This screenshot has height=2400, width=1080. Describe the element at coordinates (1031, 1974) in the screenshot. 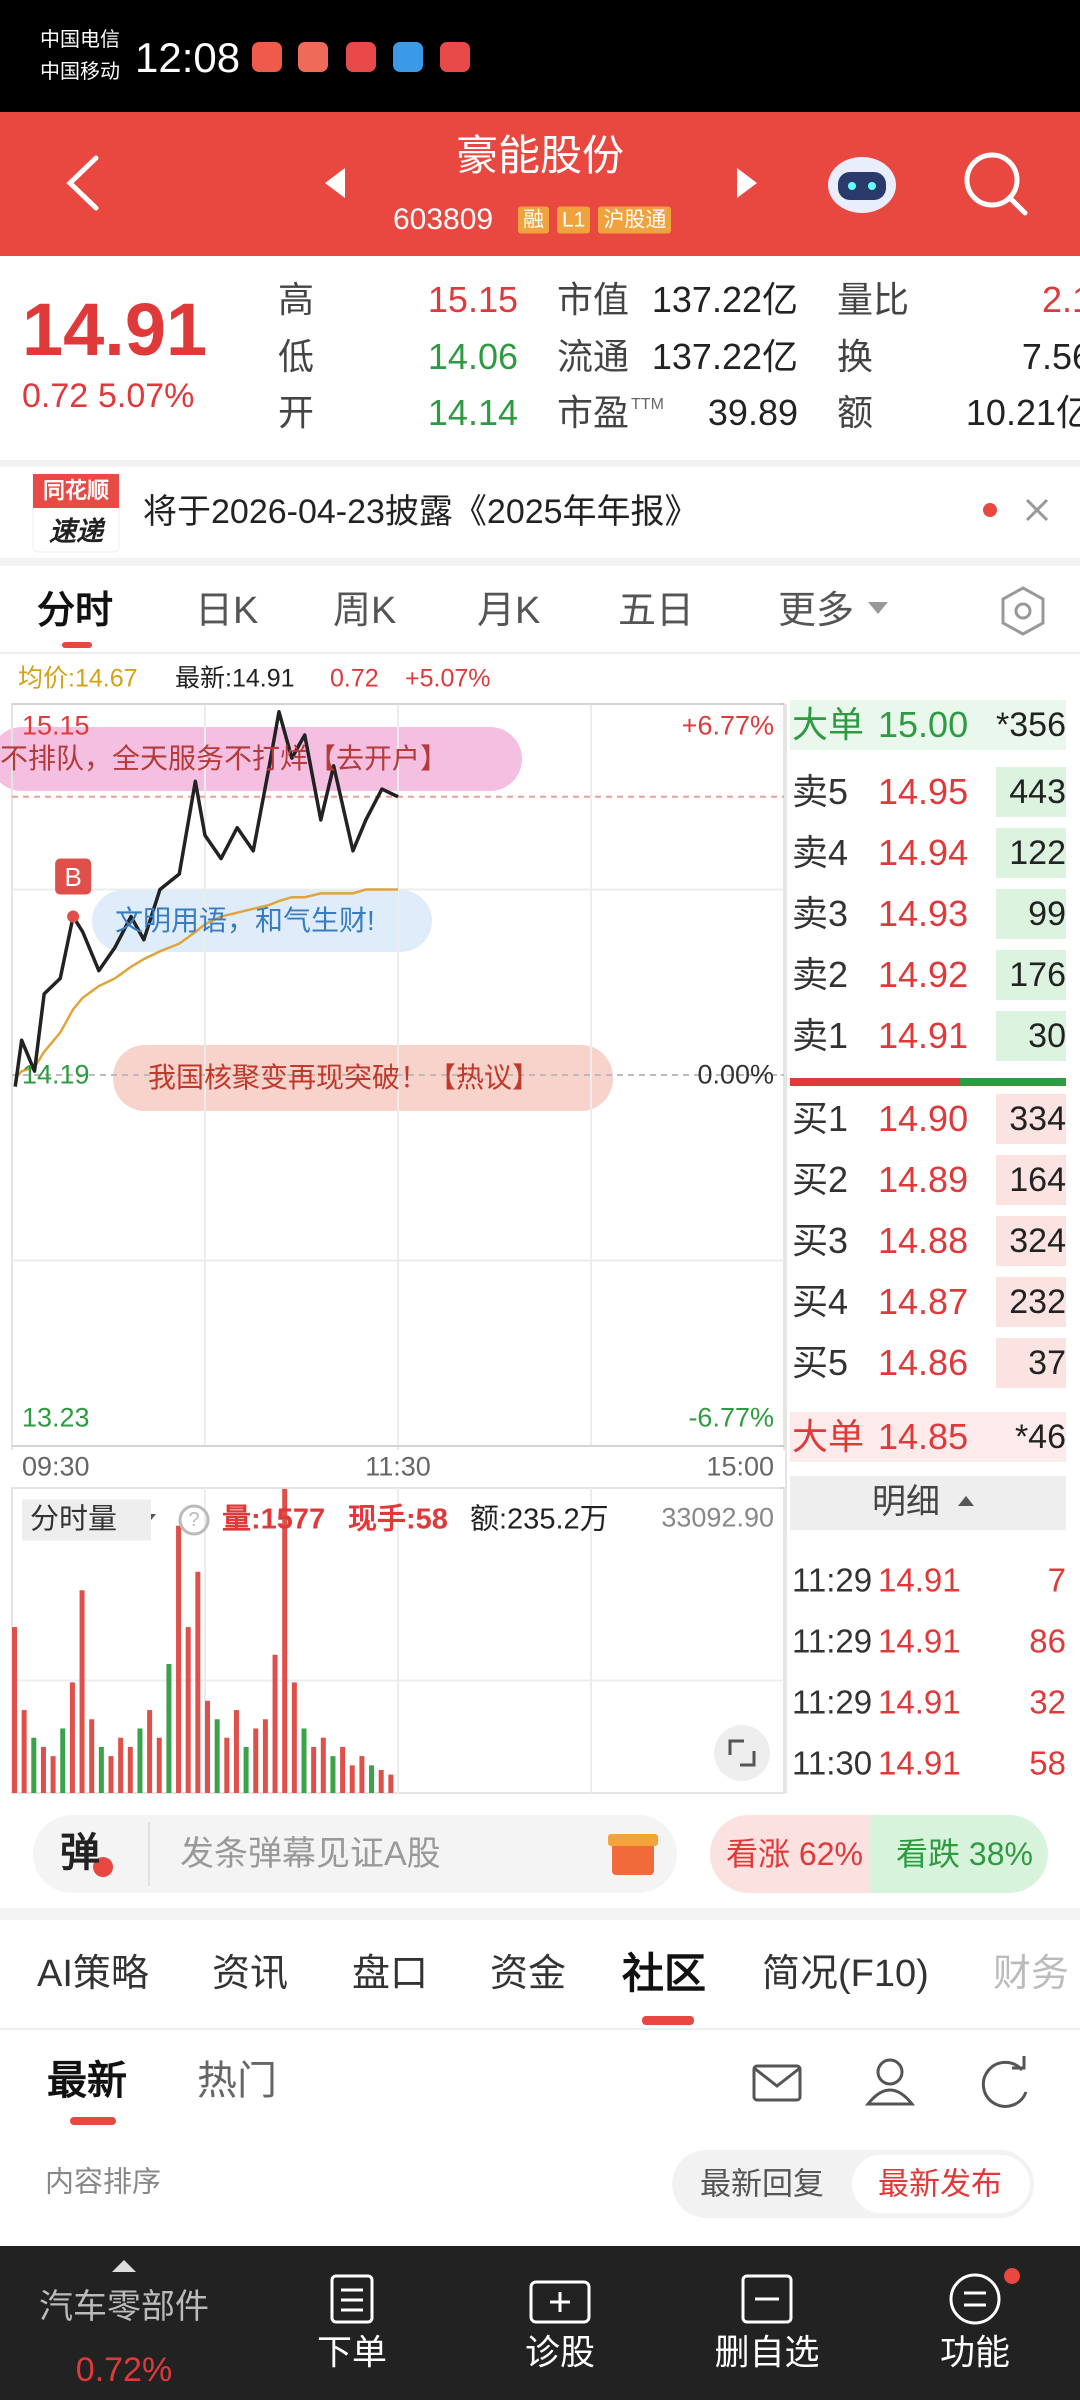

I see `section-tab: 财务` at that location.